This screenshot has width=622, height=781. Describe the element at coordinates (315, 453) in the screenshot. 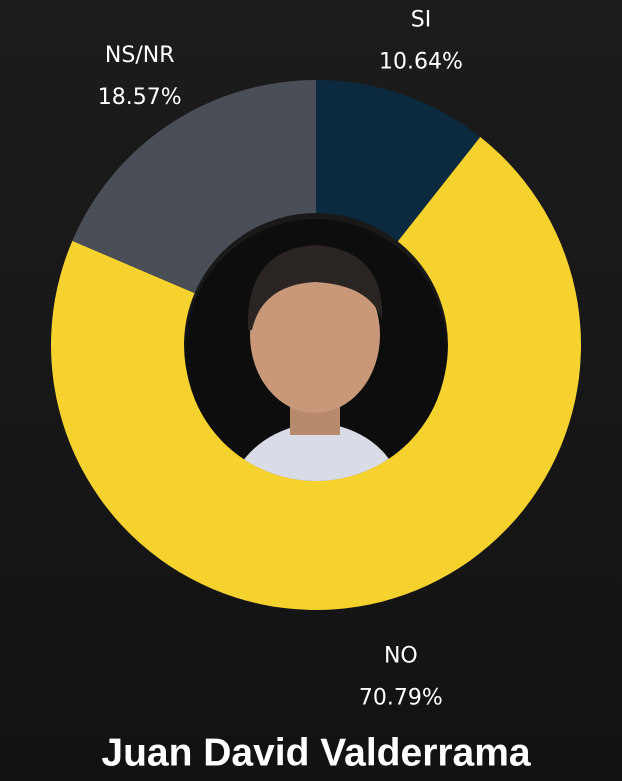

I see `portrait-shirt` at that location.